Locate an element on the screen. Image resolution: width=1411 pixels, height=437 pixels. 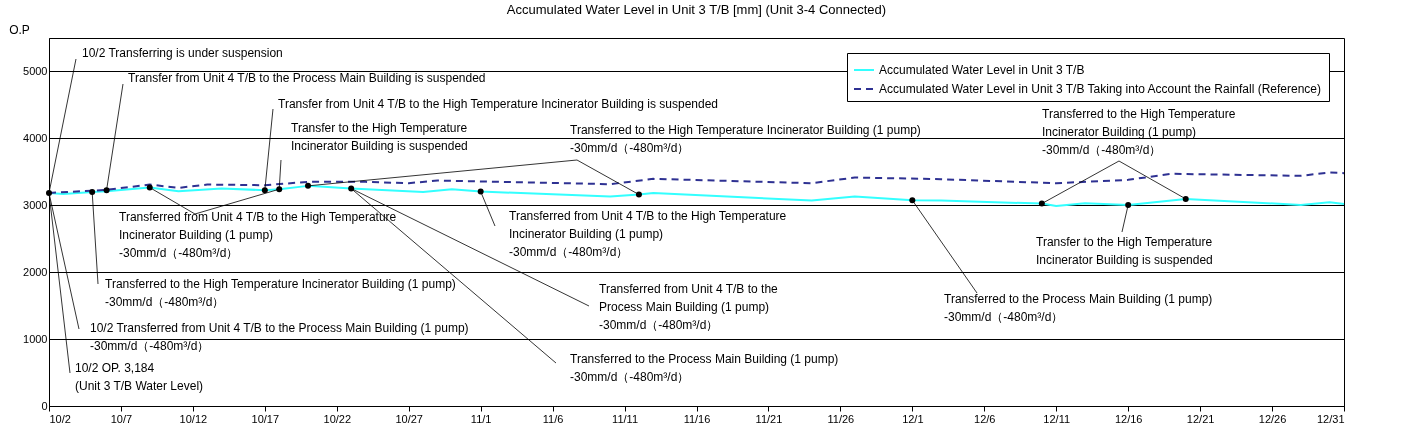
y-tick-label: 5000 is located at coordinates (35, 70).